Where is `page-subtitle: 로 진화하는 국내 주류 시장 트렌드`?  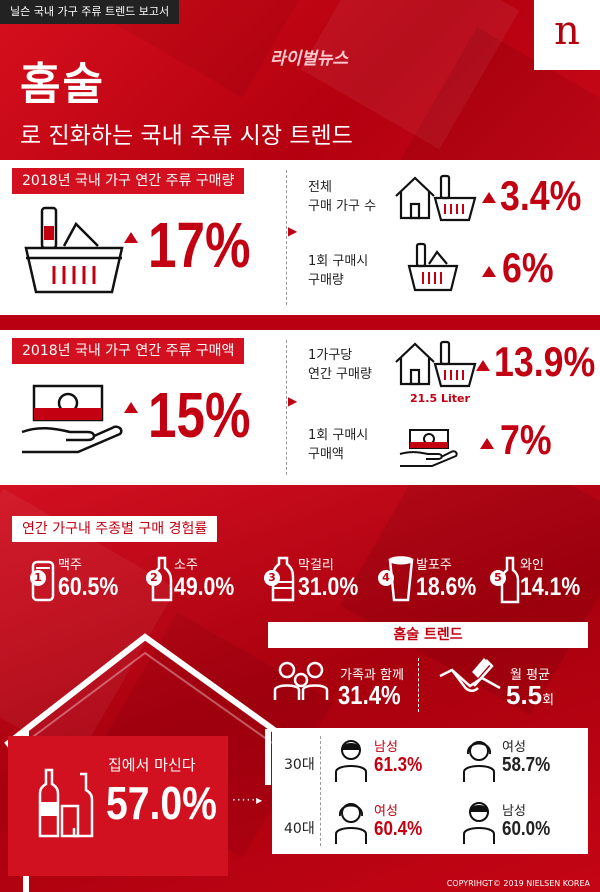
page-subtitle: 로 진화하는 국내 주류 시장 트렌드 is located at coordinates (186, 136).